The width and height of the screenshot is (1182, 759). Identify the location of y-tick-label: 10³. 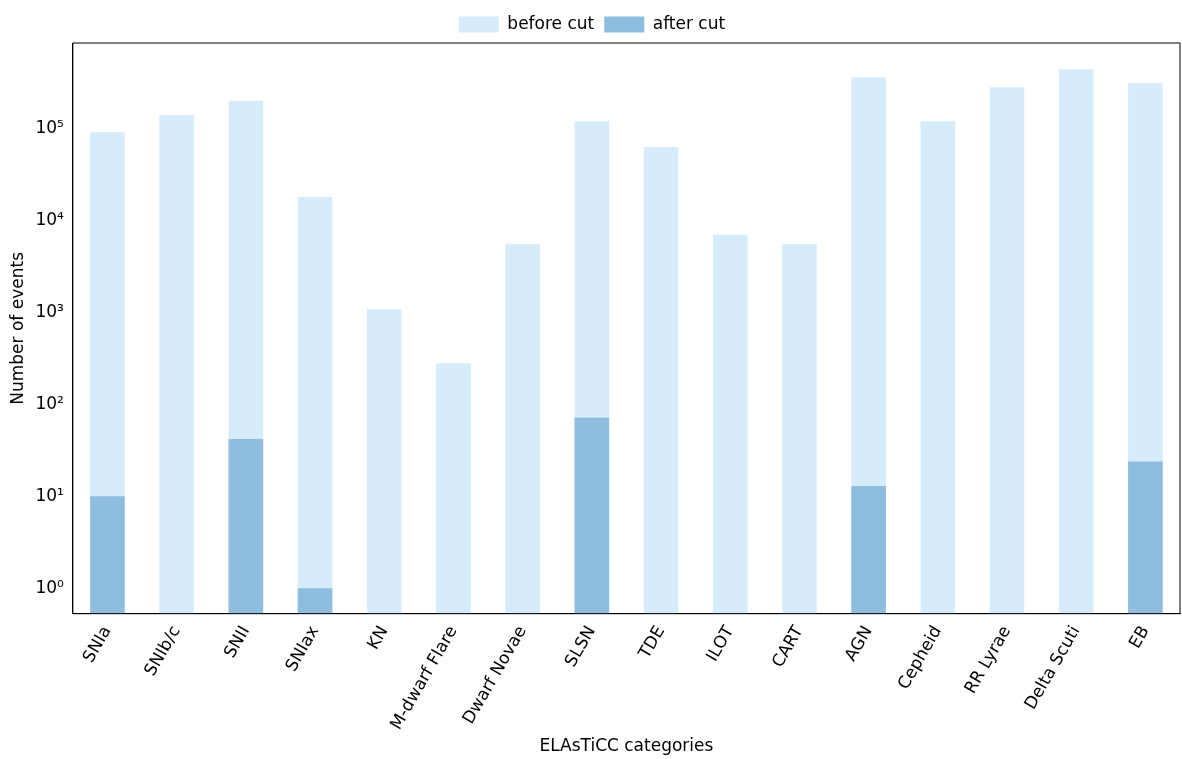
(49, 310).